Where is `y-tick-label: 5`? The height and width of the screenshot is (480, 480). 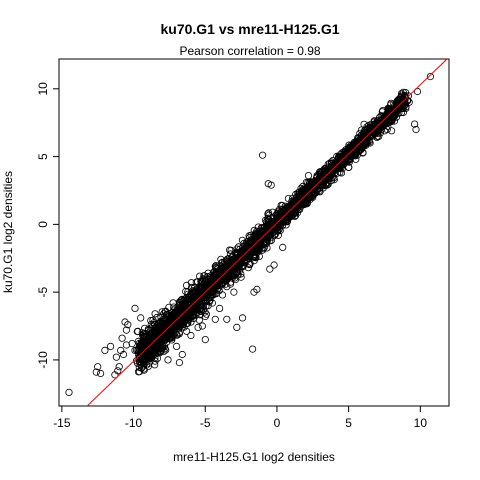
y-tick-label: 5 is located at coordinates (43, 156).